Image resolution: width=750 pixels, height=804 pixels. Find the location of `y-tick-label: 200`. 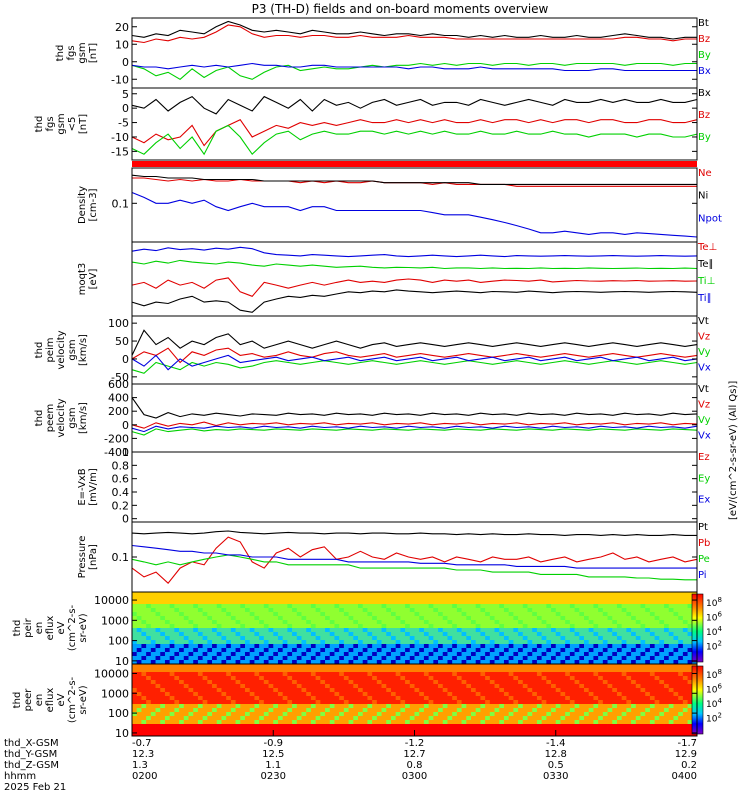

y-tick-label: 200 is located at coordinates (118, 411).